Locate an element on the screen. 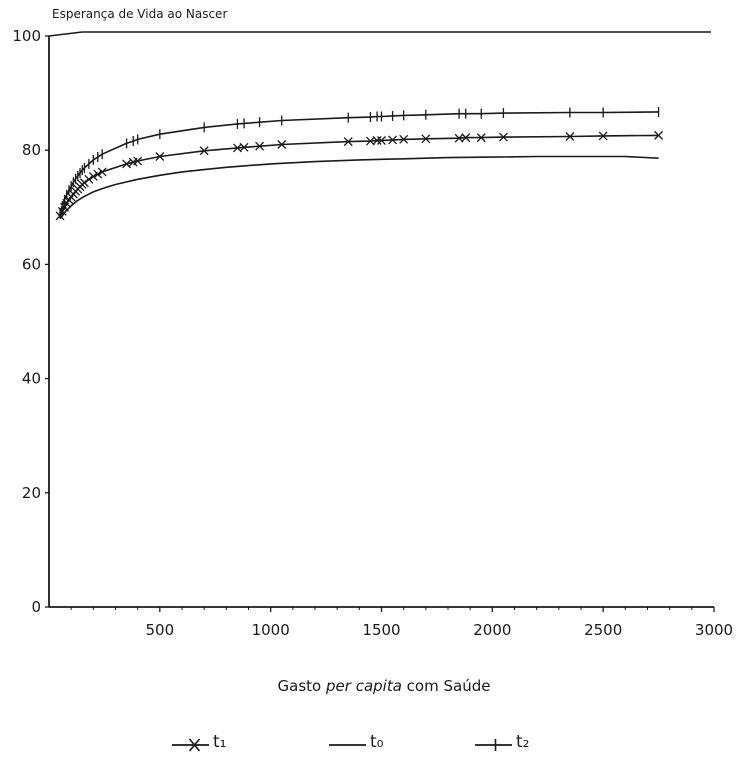  series-t0 is located at coordinates (359, 187).